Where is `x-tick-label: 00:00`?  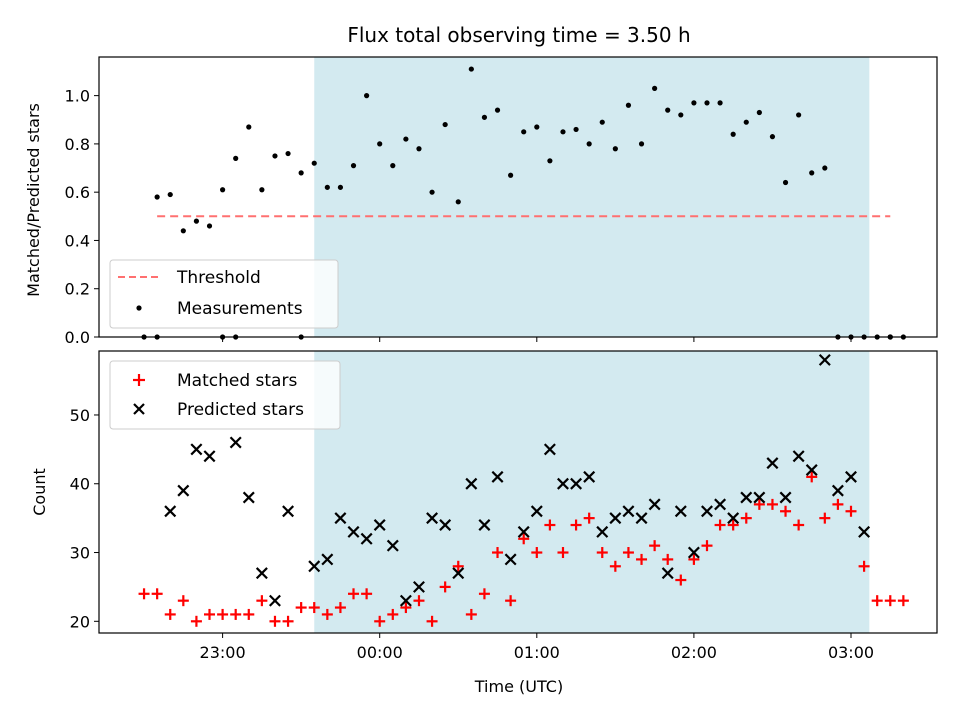 x-tick-label: 00:00 is located at coordinates (380, 652).